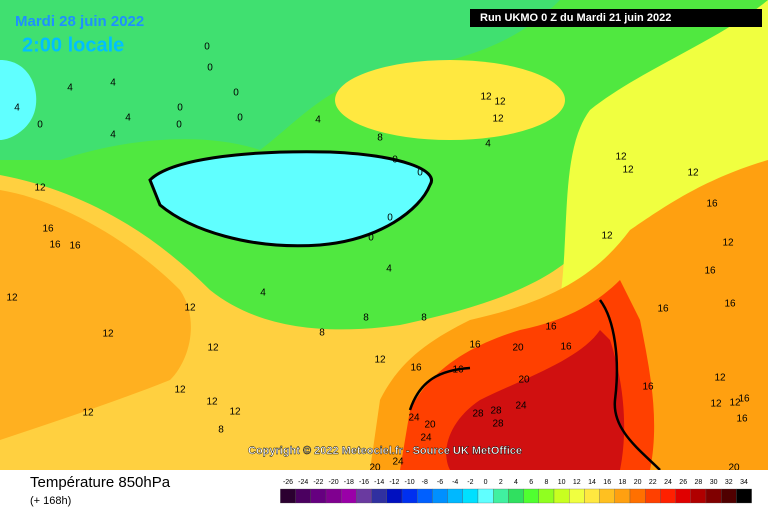  I want to click on colorbar-label: -20, so click(334, 482).